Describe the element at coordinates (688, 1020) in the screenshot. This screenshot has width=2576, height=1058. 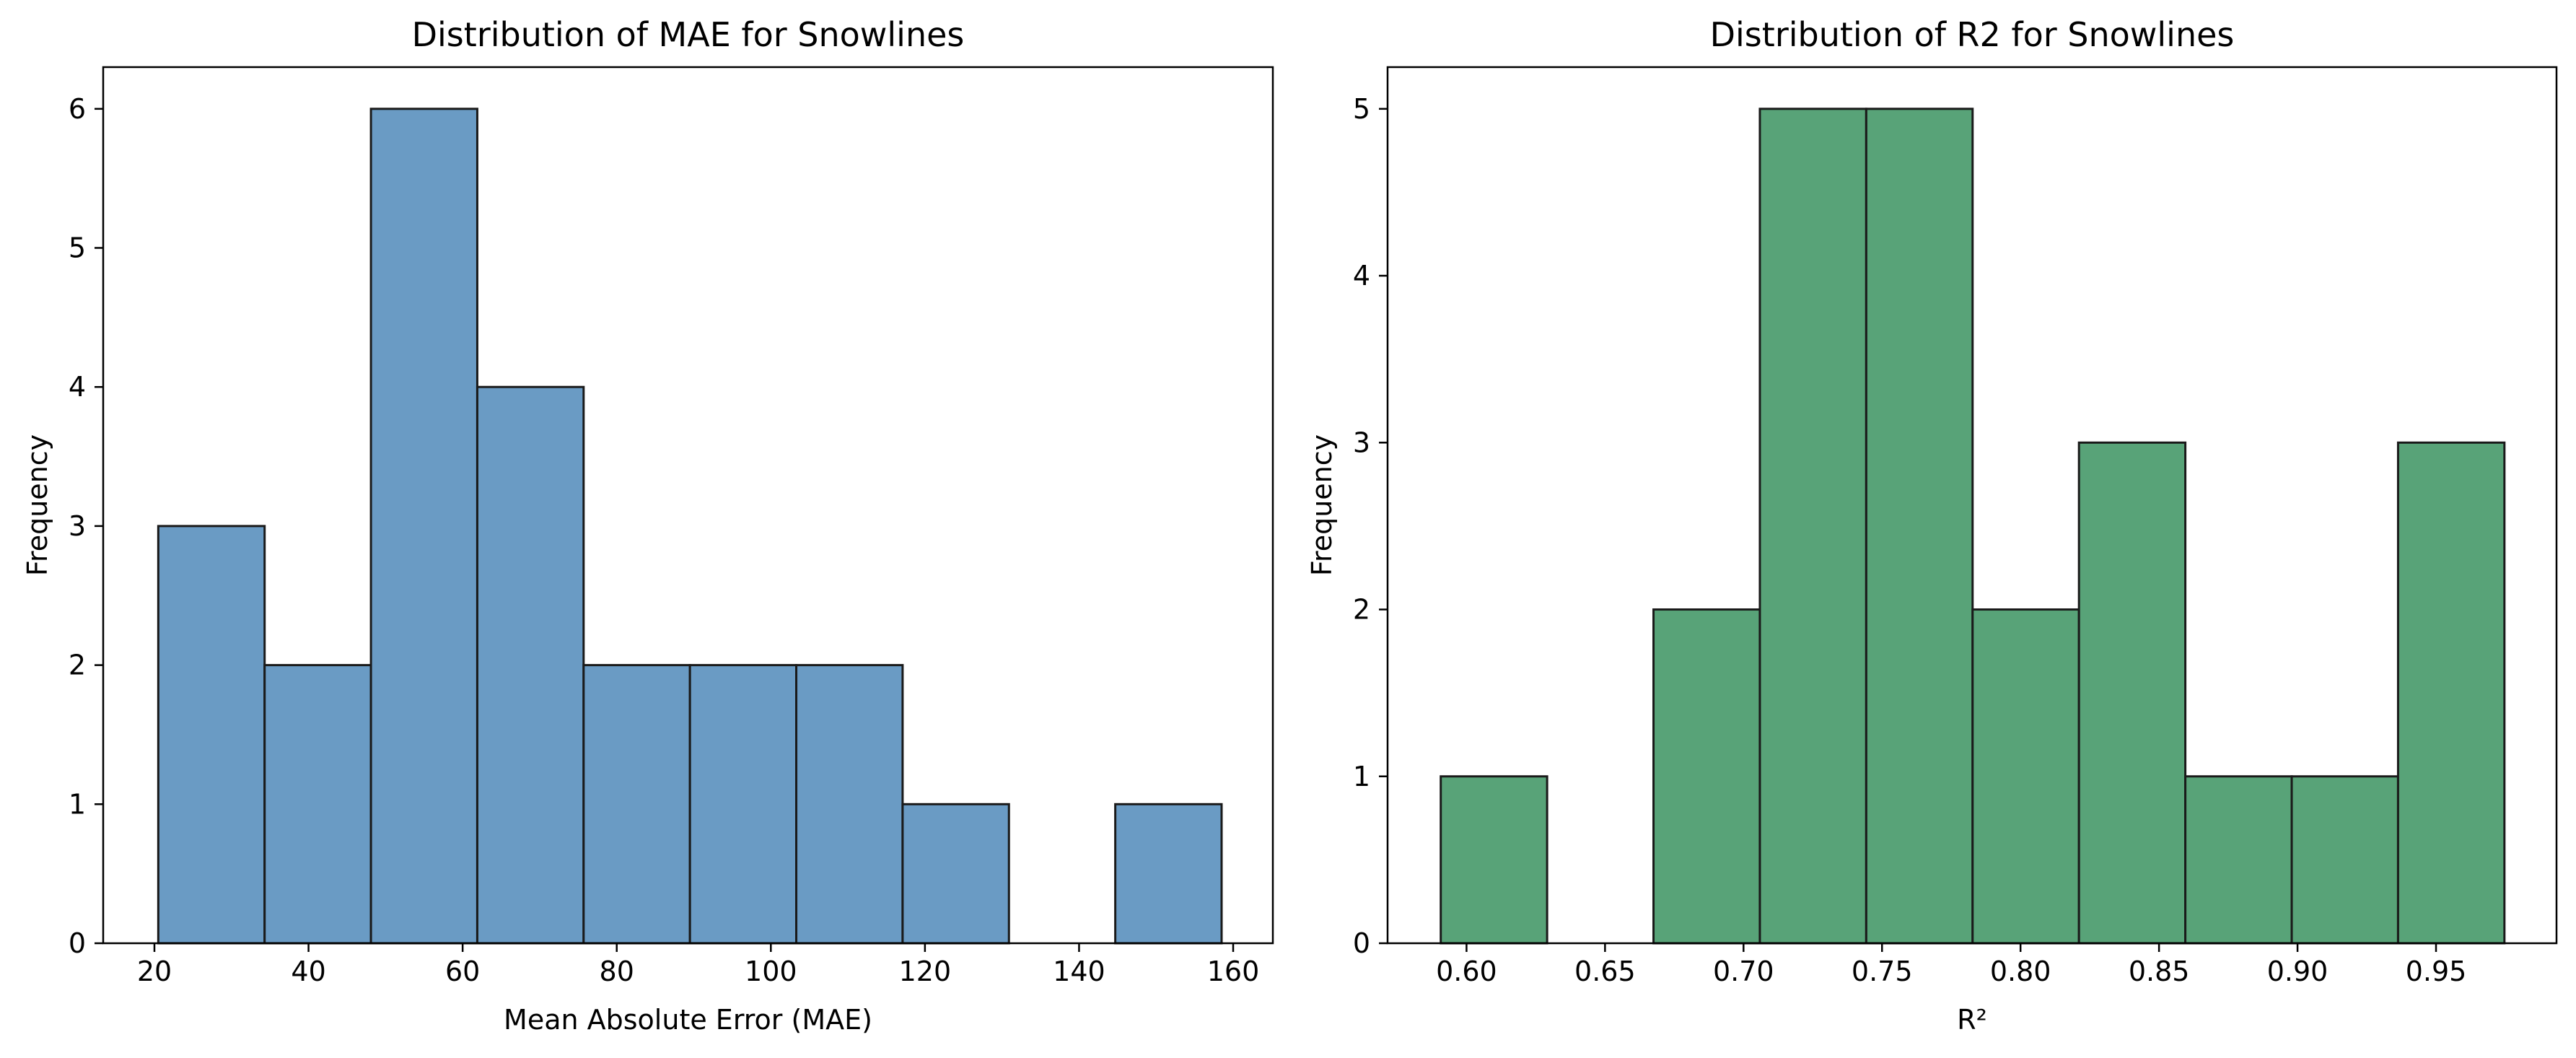
I see `mae-x-axis-label: Mean Absolute Error (MAE)` at that location.